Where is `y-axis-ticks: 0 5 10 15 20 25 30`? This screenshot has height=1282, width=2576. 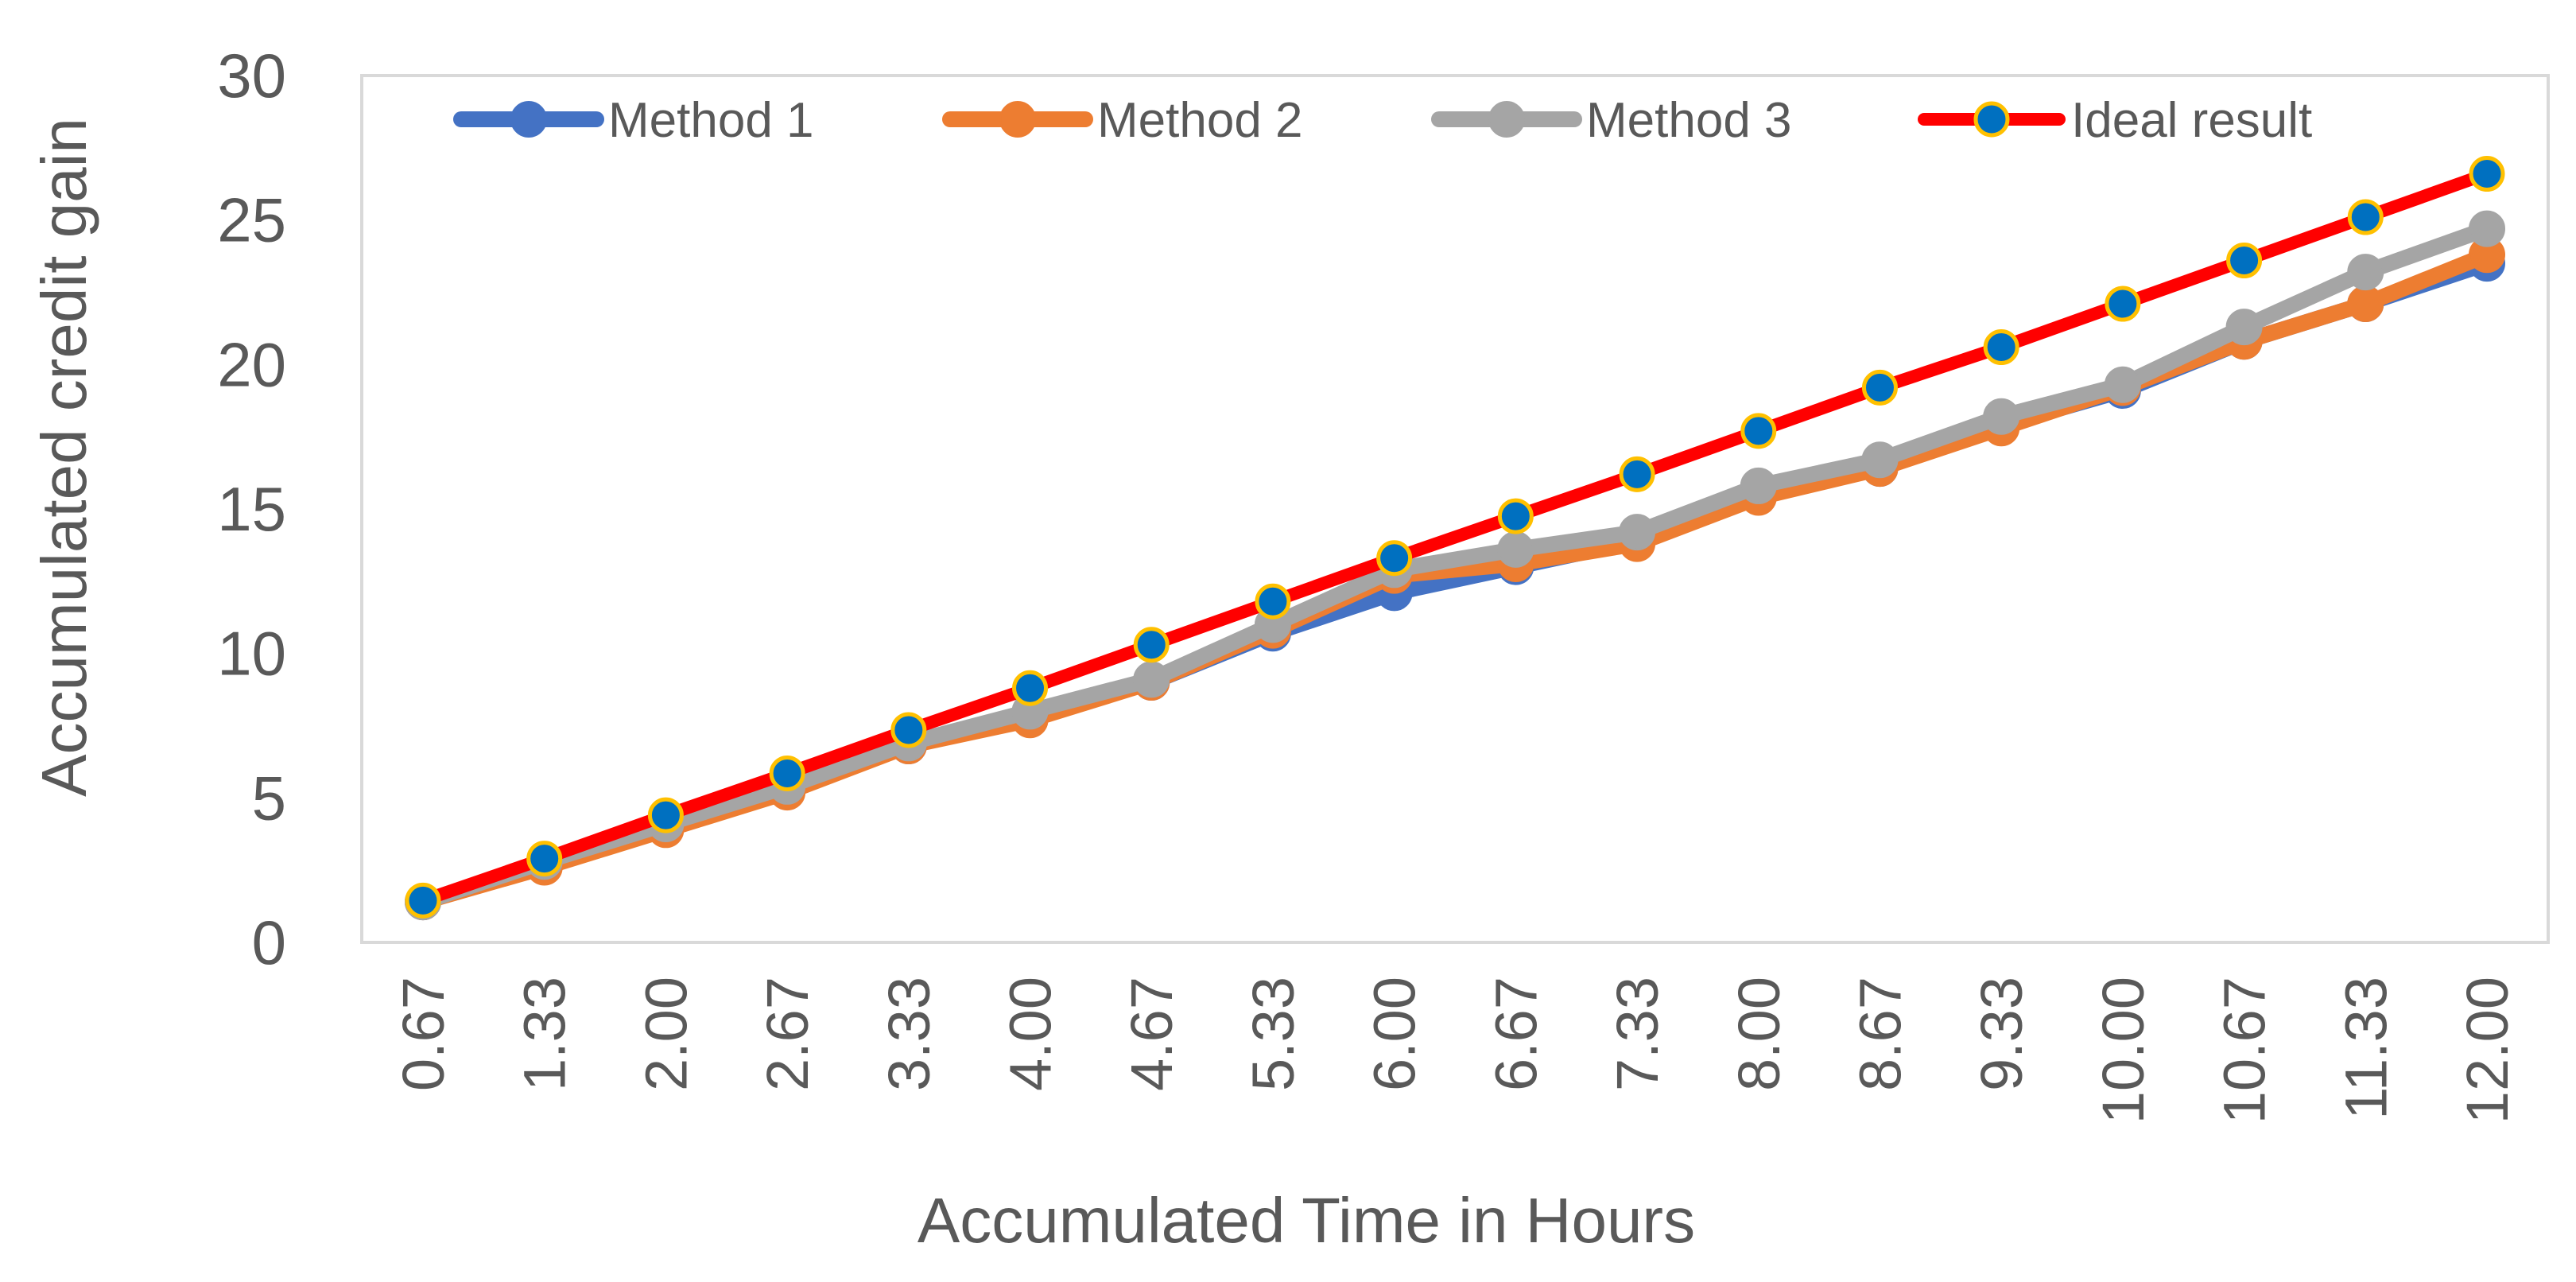
y-axis-ticks: 0 5 10 15 20 25 30 is located at coordinates (251, 509).